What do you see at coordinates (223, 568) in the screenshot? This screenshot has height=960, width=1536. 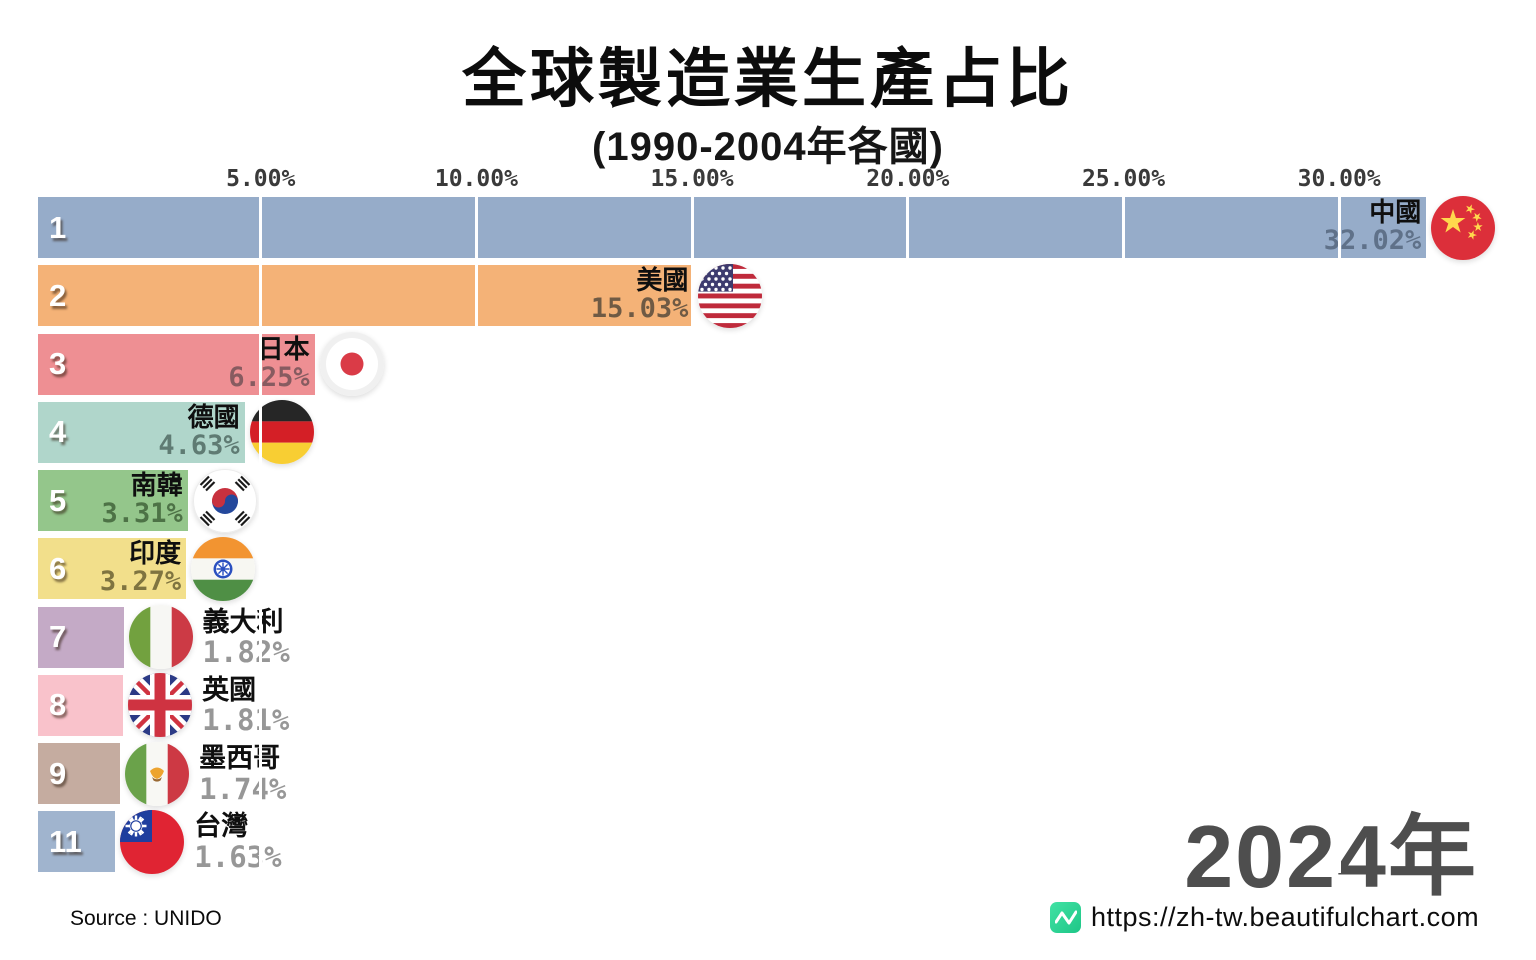 I see `flag-india-icon` at bounding box center [223, 568].